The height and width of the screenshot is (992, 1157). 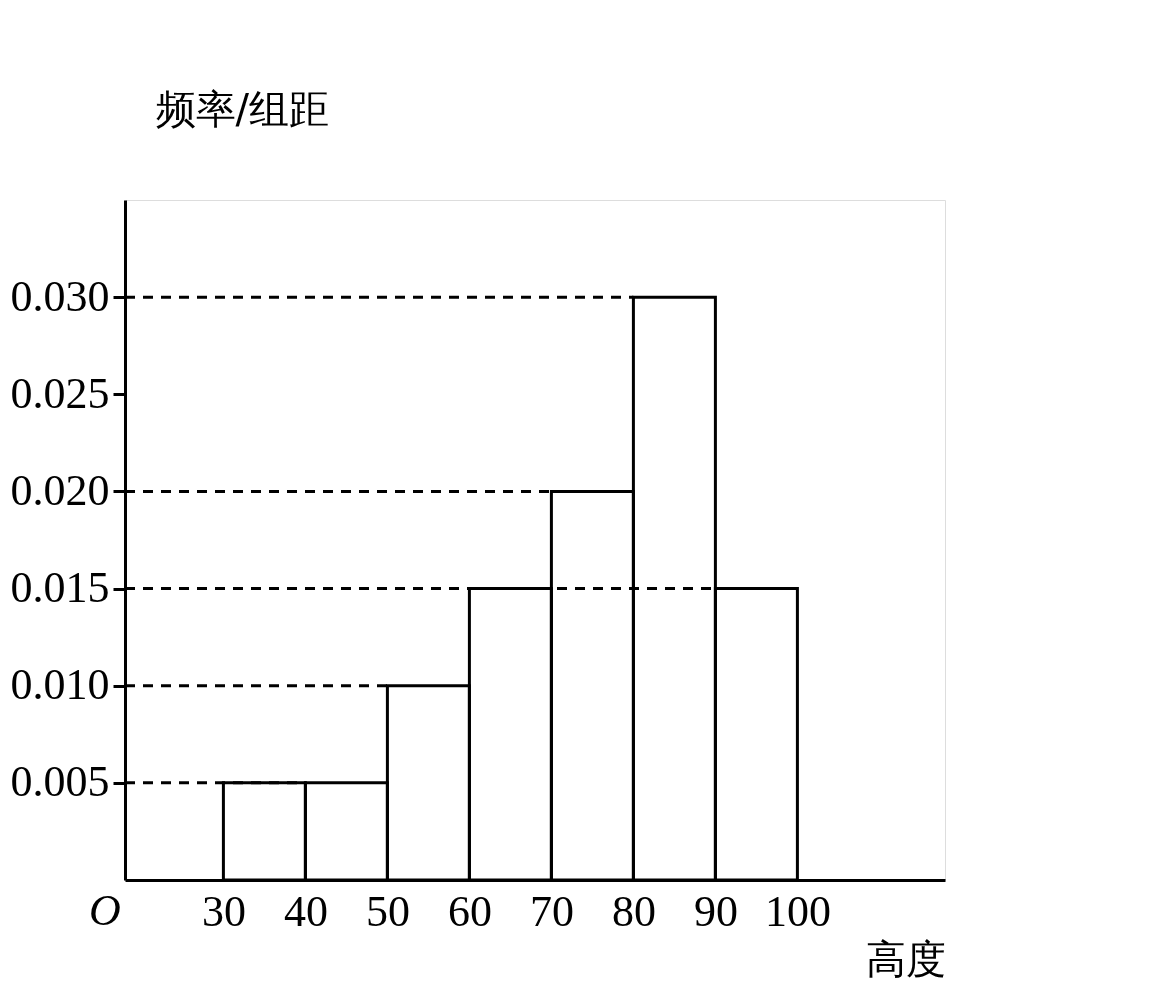 What do you see at coordinates (242, 108) in the screenshot?
I see `y-axis-title: 频率/组距` at bounding box center [242, 108].